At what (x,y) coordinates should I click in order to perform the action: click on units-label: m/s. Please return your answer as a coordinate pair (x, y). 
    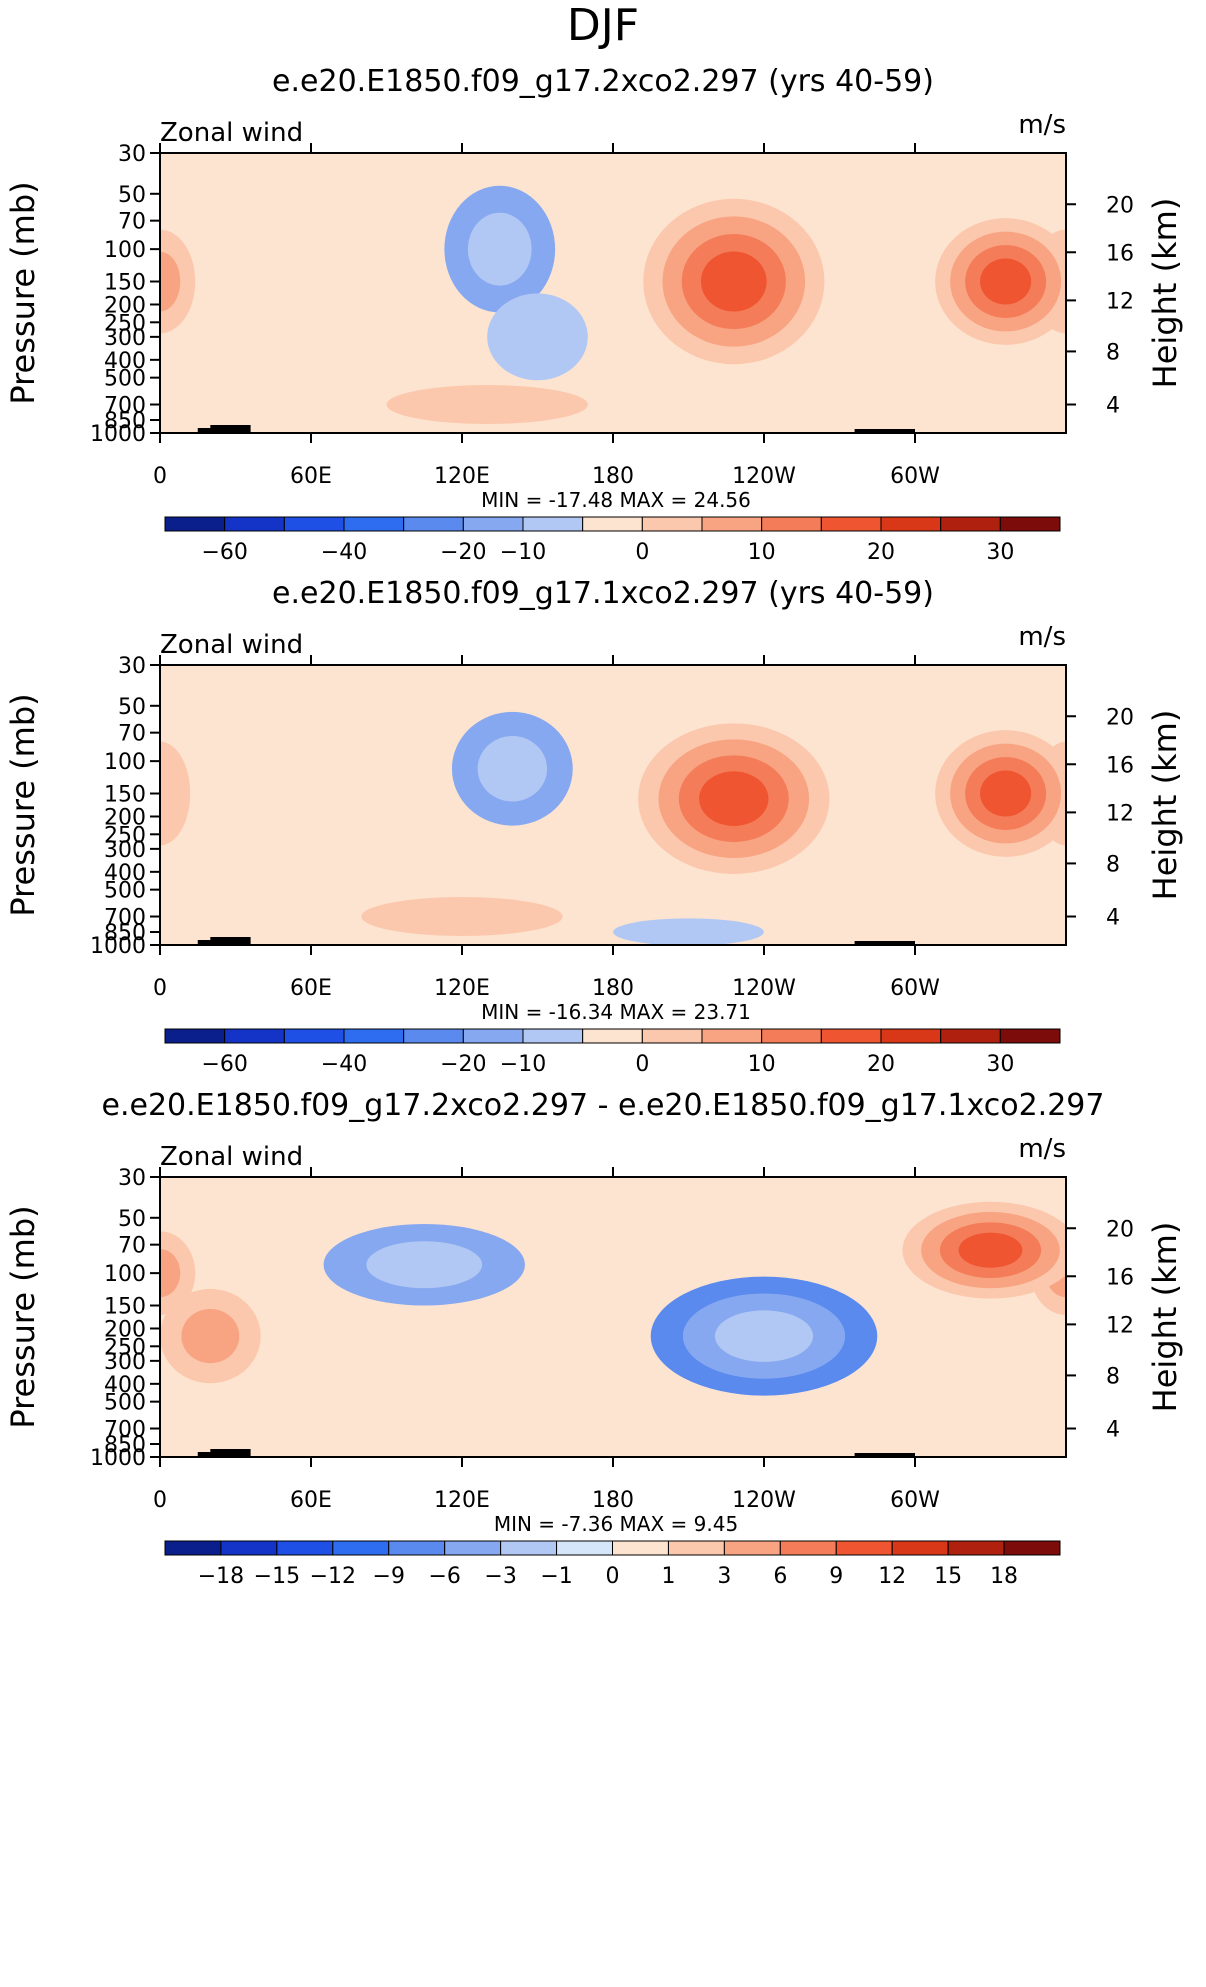
    Looking at the image, I should click on (1042, 125).